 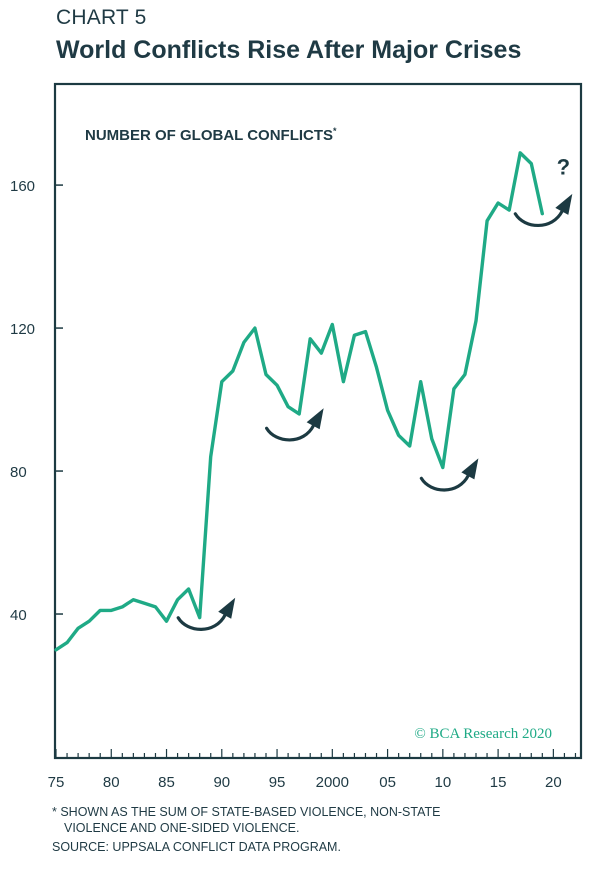 I want to click on x-tick-label: 95, so click(x=277, y=782).